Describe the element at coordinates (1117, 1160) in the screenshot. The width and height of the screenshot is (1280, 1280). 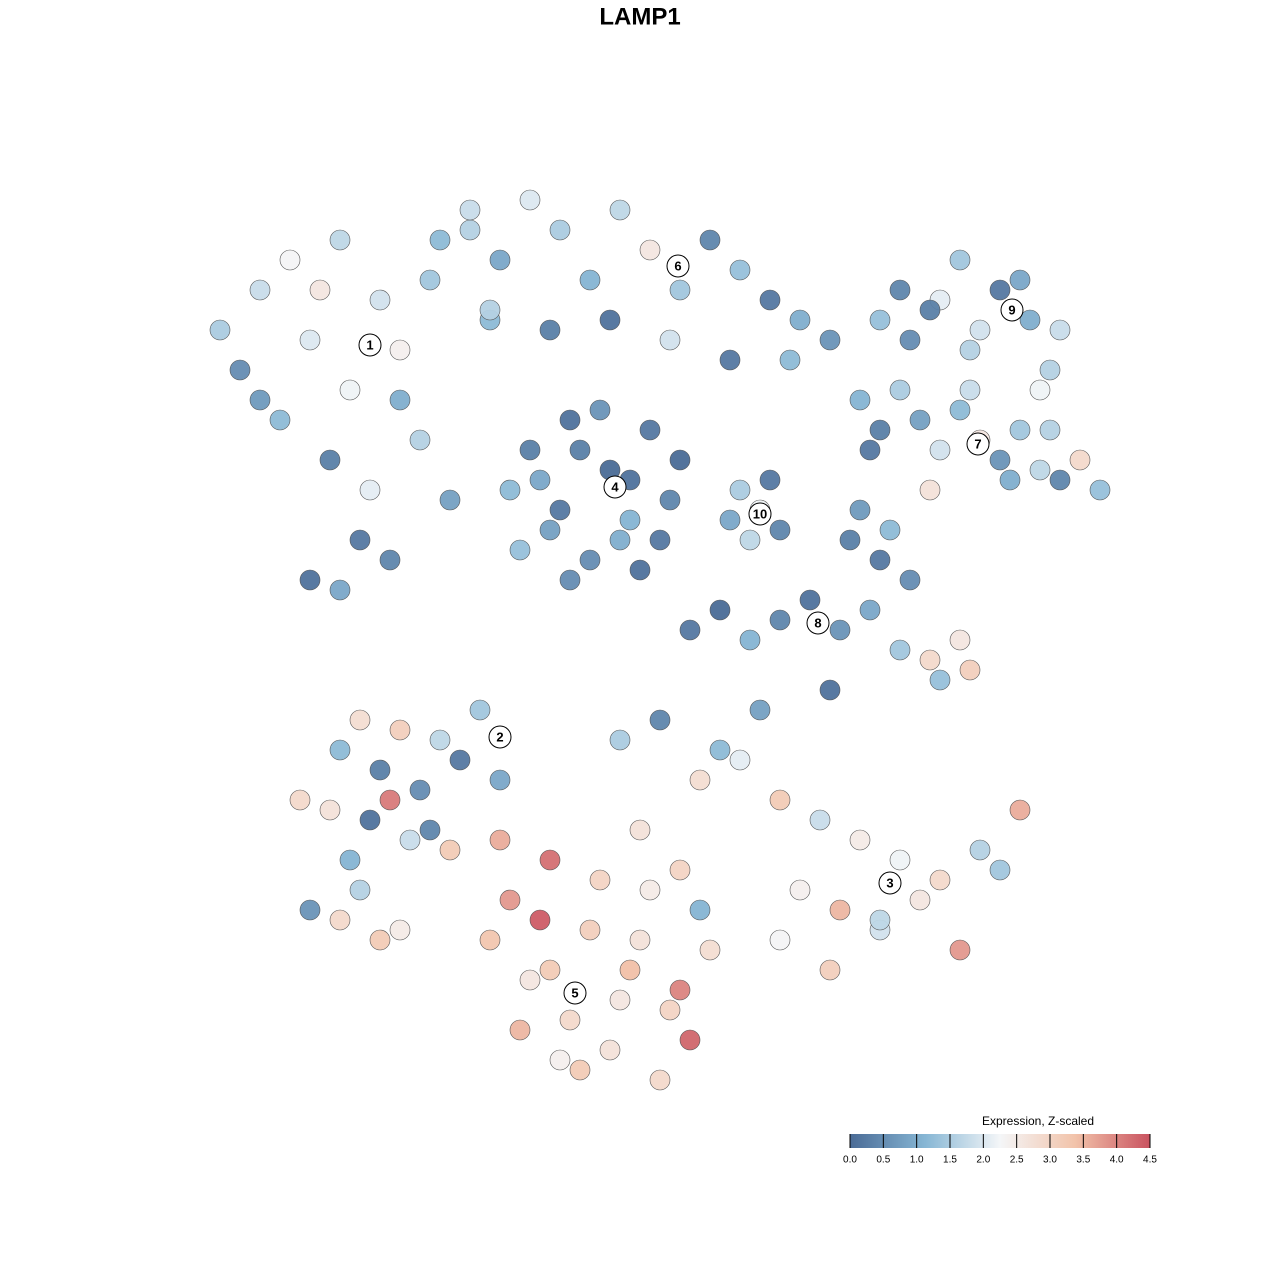
I see `colorbar-tick-label: 4.0` at that location.